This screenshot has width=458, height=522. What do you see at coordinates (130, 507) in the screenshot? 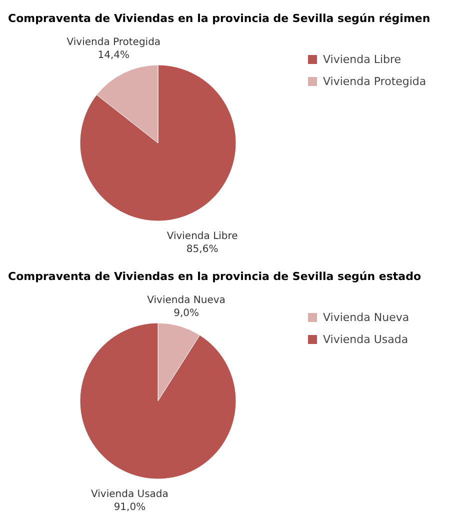
I see `data-label: 91,0%` at bounding box center [130, 507].